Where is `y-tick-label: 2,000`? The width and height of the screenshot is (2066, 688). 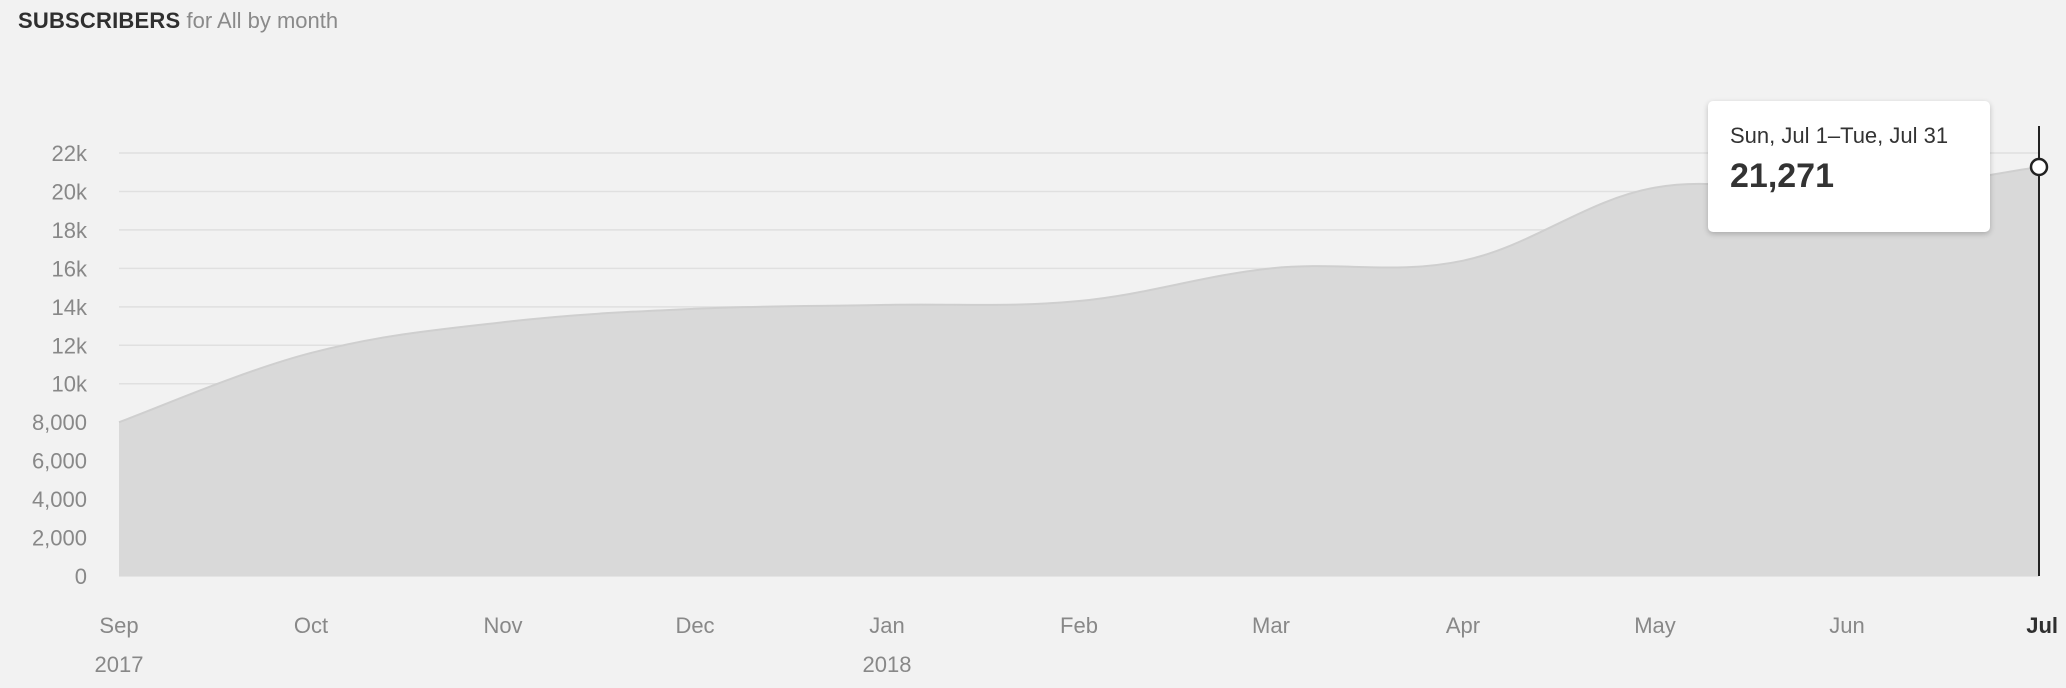
y-tick-label: 2,000 is located at coordinates (59, 538).